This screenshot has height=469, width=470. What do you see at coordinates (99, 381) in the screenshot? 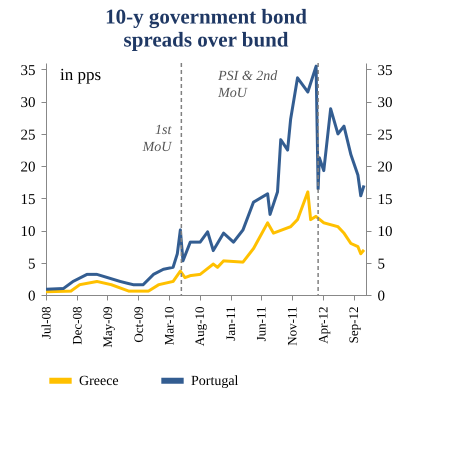
I see `legend-label: Greece` at bounding box center [99, 381].